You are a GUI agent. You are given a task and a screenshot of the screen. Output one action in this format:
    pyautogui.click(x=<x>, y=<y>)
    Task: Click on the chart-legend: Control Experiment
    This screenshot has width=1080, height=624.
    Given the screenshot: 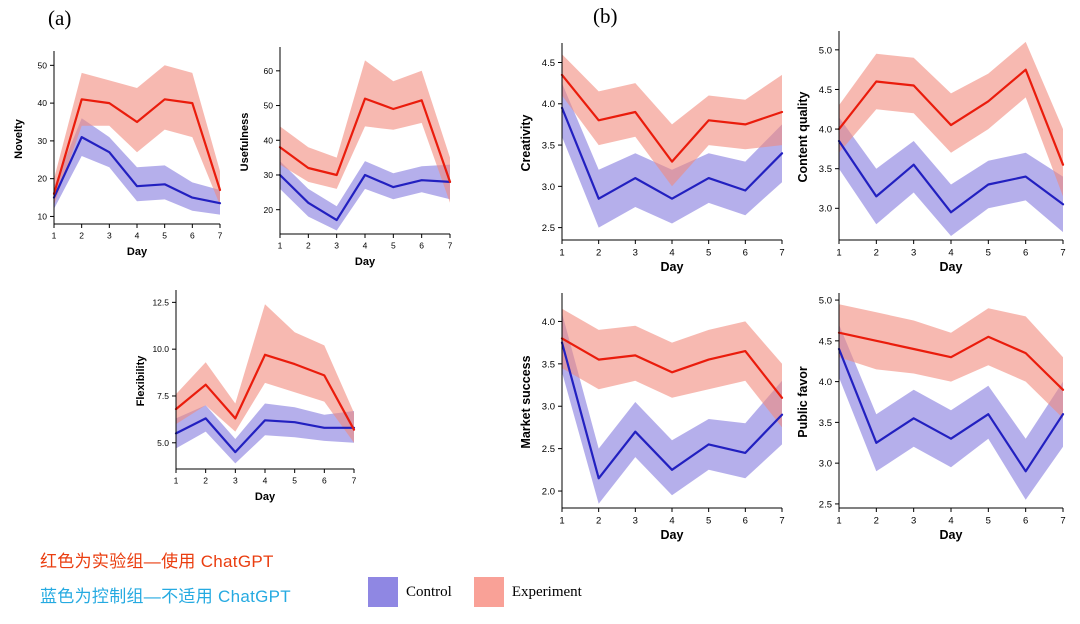 What is the action you would take?
    pyautogui.click(x=475, y=592)
    